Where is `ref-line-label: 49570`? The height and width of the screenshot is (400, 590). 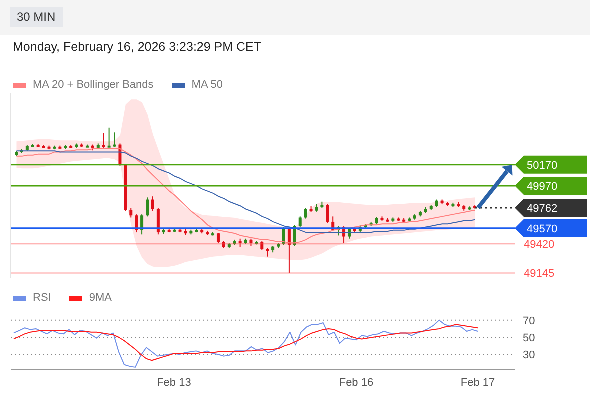
ref-line-label: 49570 is located at coordinates (542, 229).